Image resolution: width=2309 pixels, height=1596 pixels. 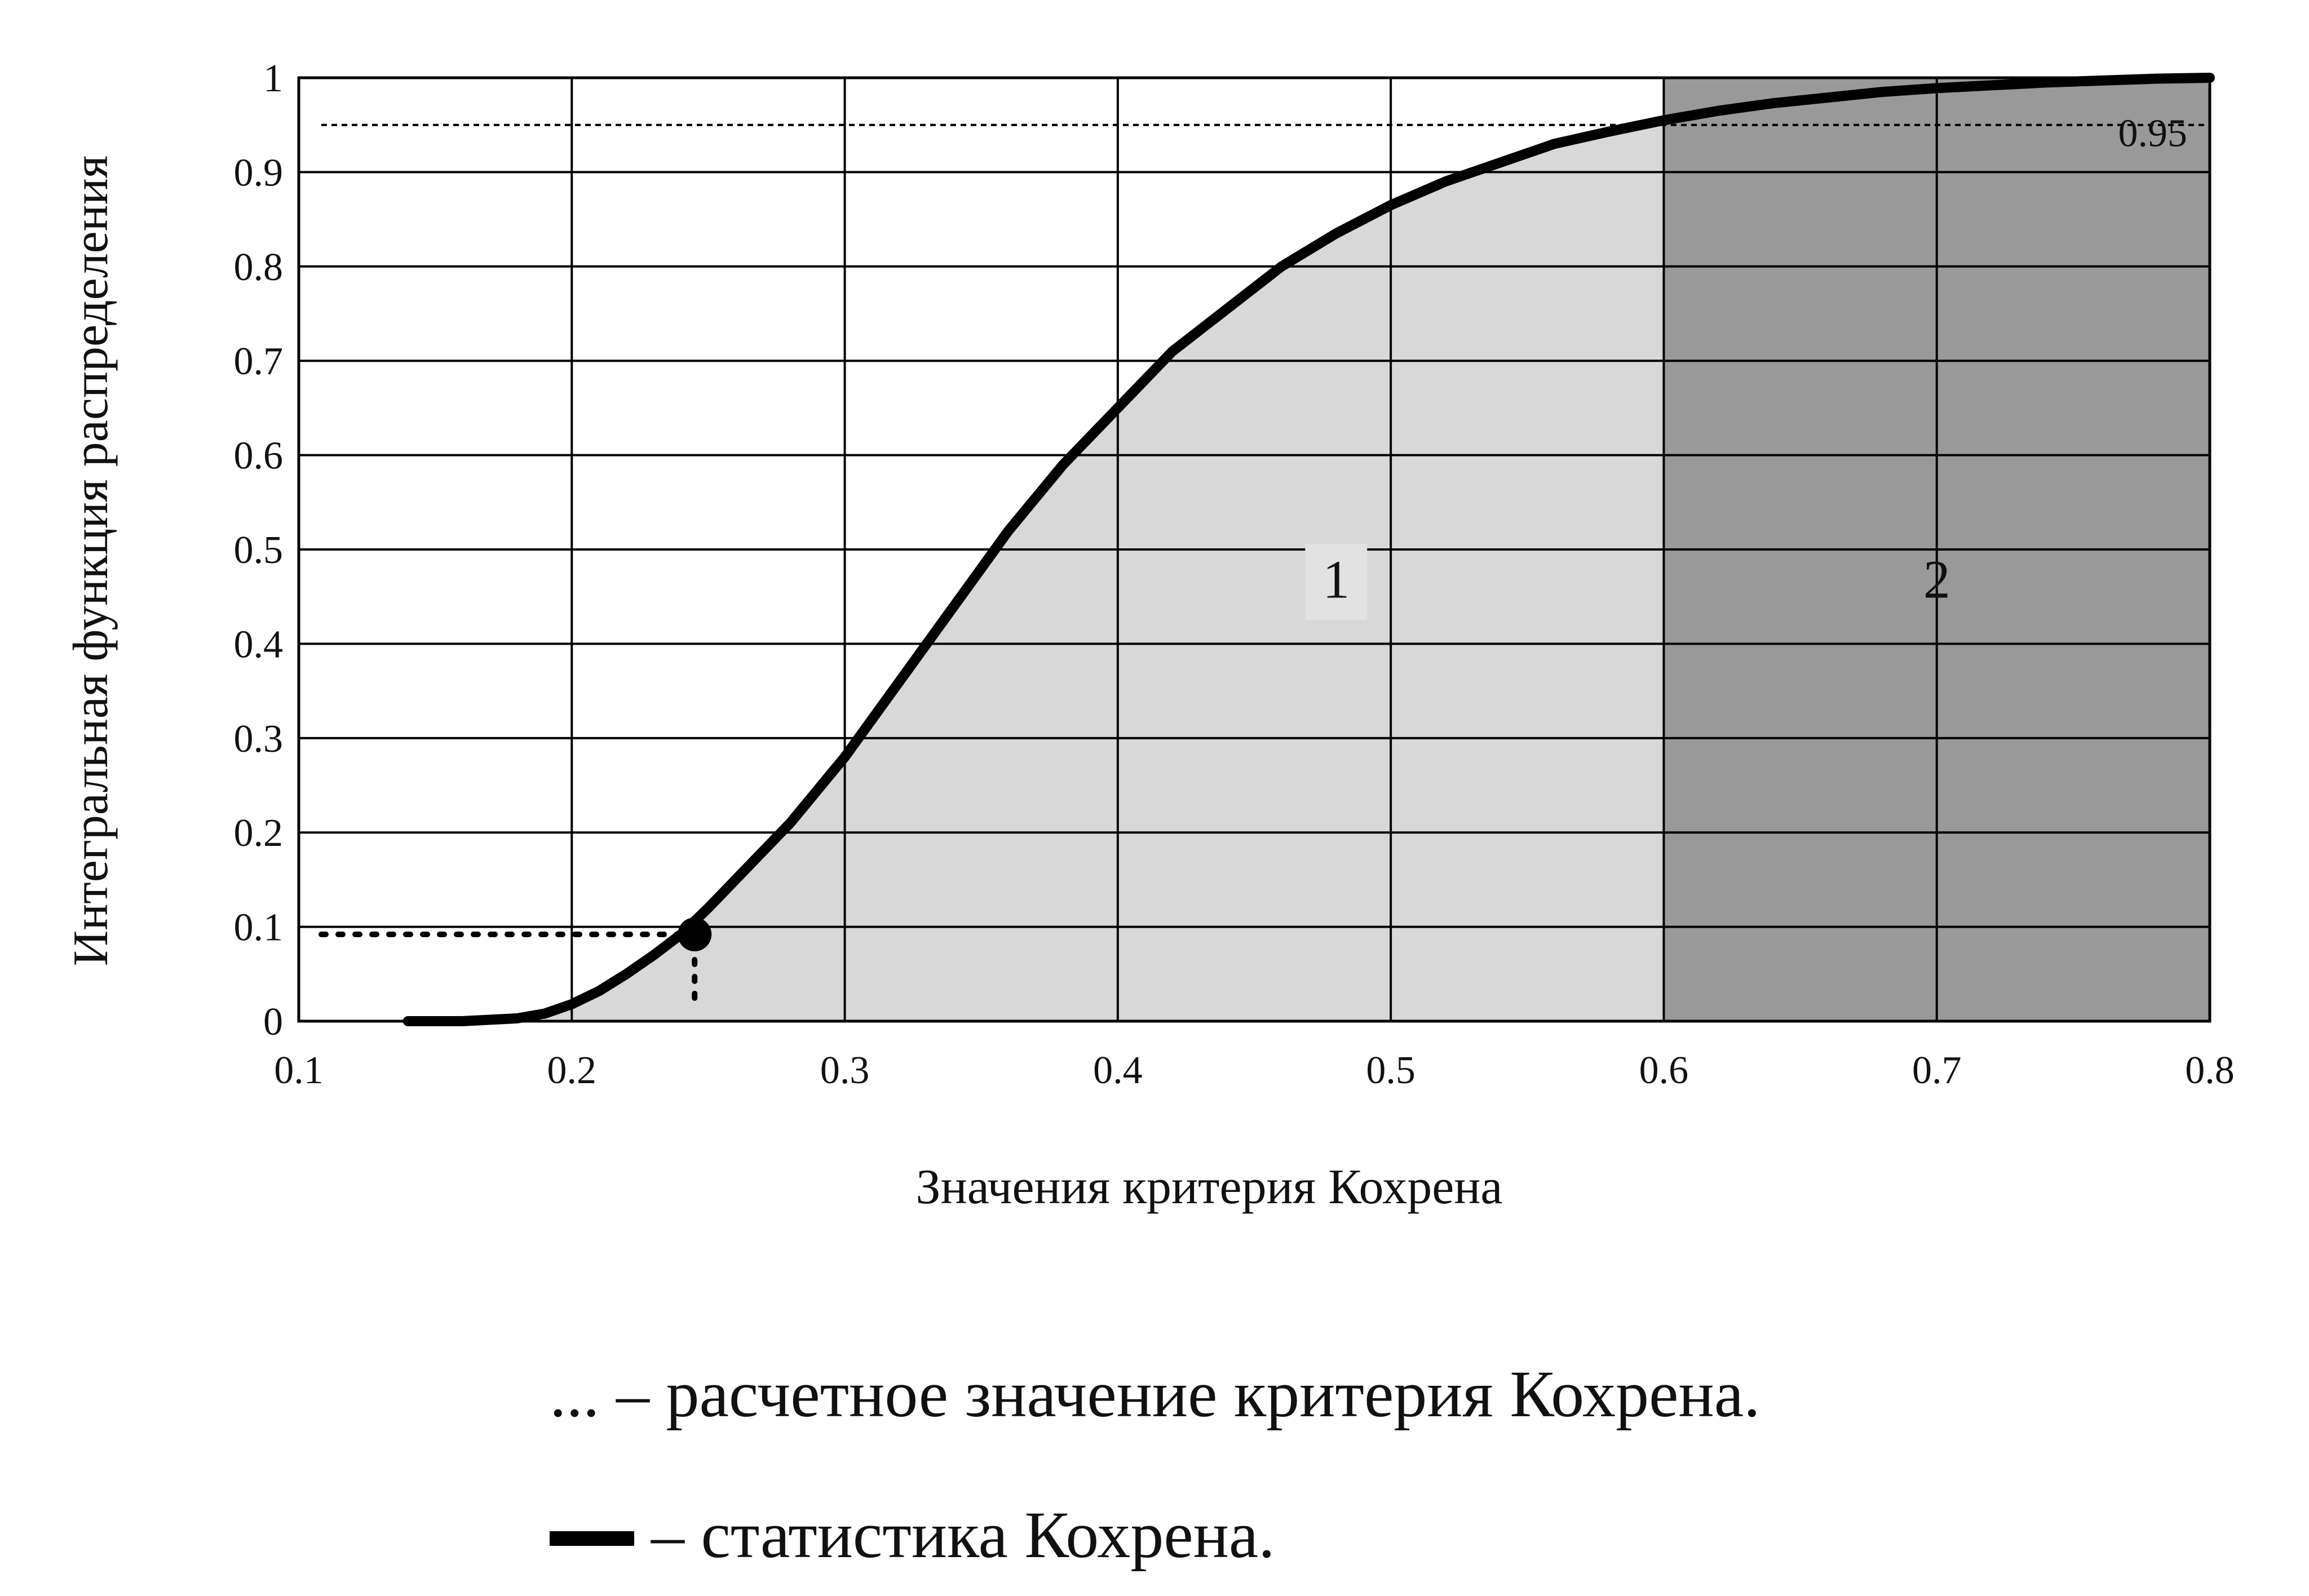 I want to click on x-tick-label: 0.4, so click(x=1118, y=1070).